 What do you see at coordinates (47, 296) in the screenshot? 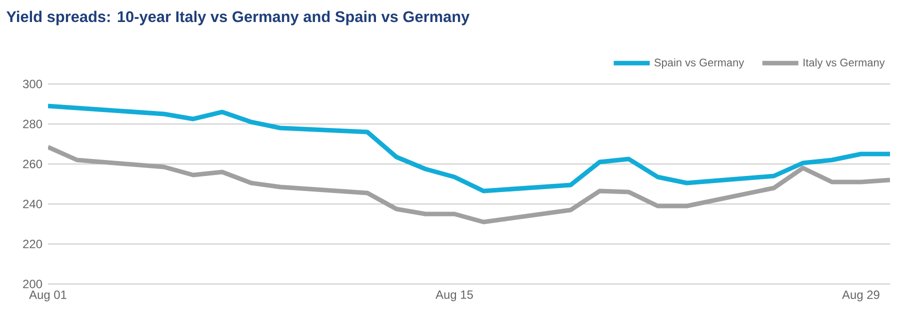
I see `x-tick-label: Aug 01` at bounding box center [47, 296].